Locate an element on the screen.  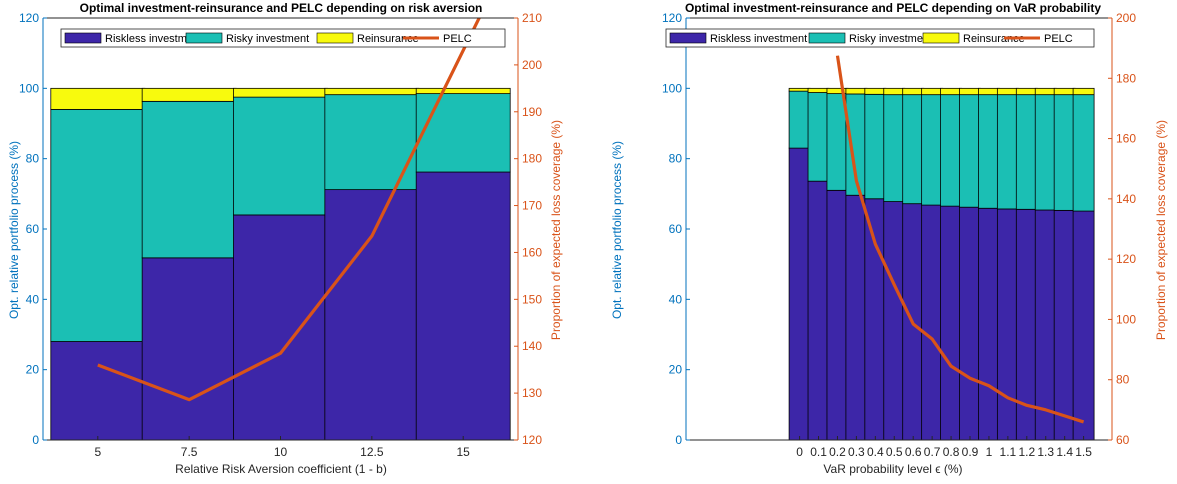
y2-tick-label: 150 is located at coordinates (532, 299).